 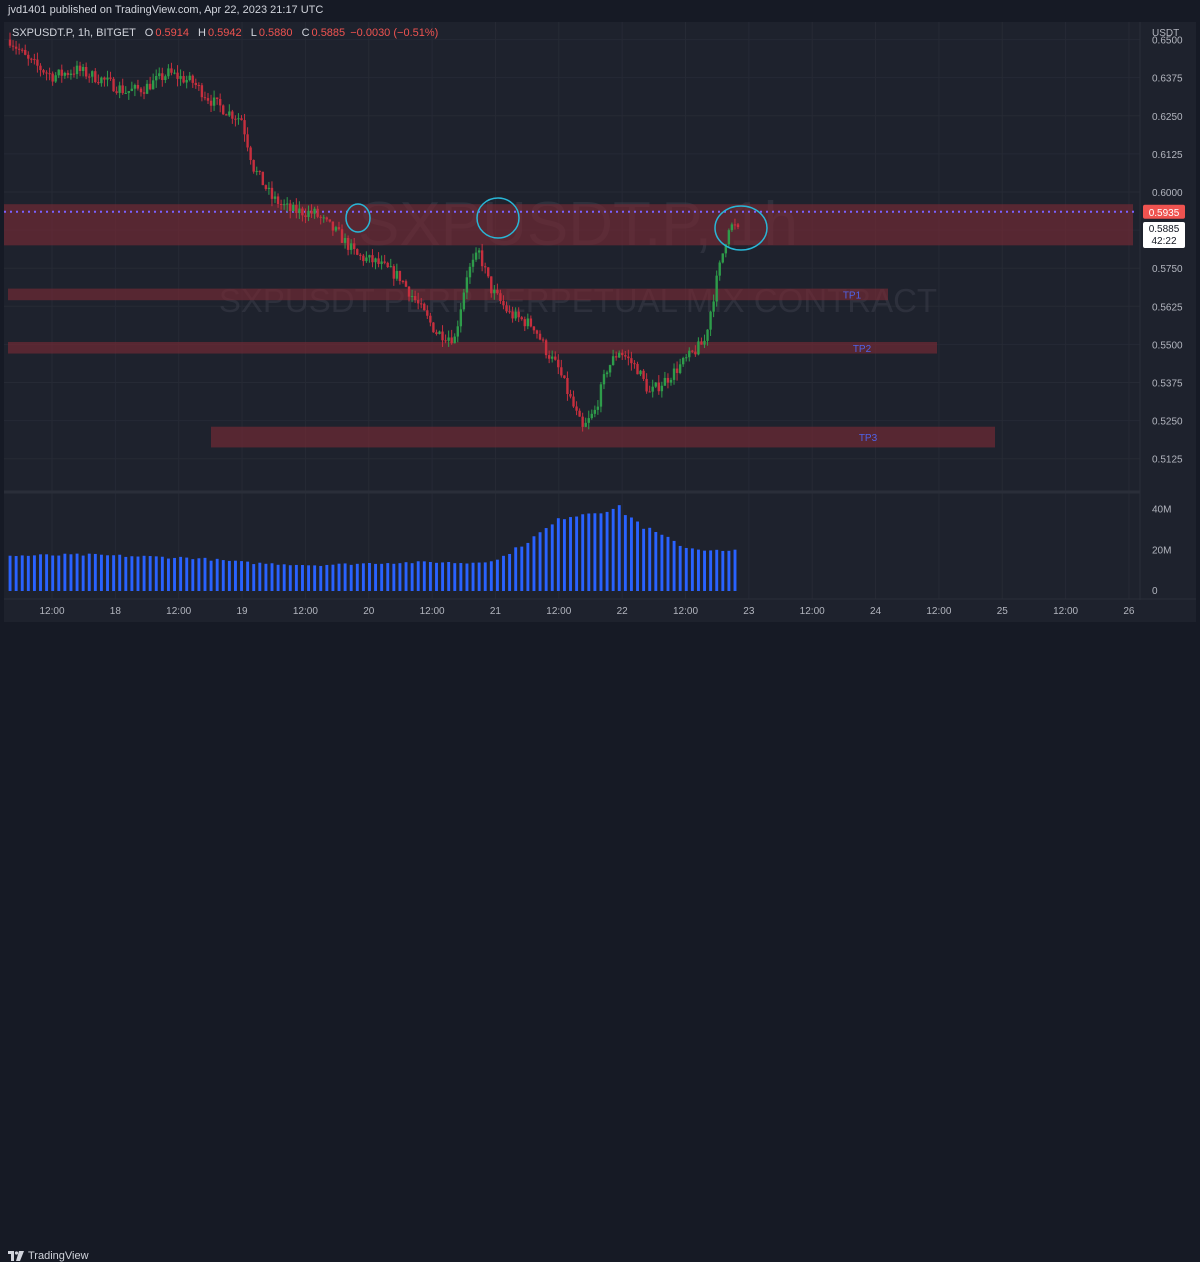 What do you see at coordinates (16, 1256) in the screenshot?
I see `tradingview-logo-icon` at bounding box center [16, 1256].